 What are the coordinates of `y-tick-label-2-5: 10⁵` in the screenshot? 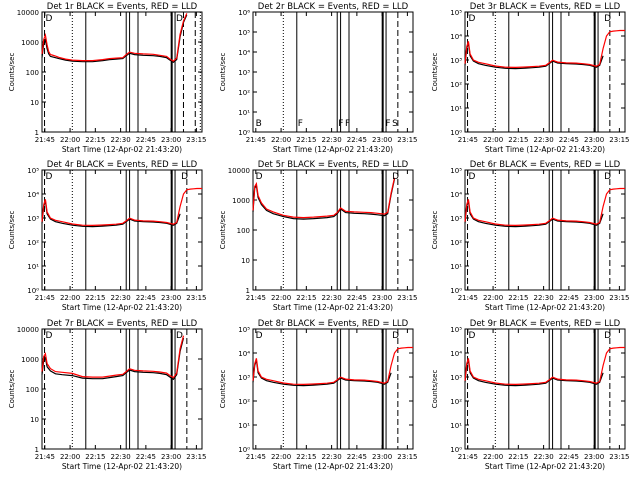 It's located at (244, 33).